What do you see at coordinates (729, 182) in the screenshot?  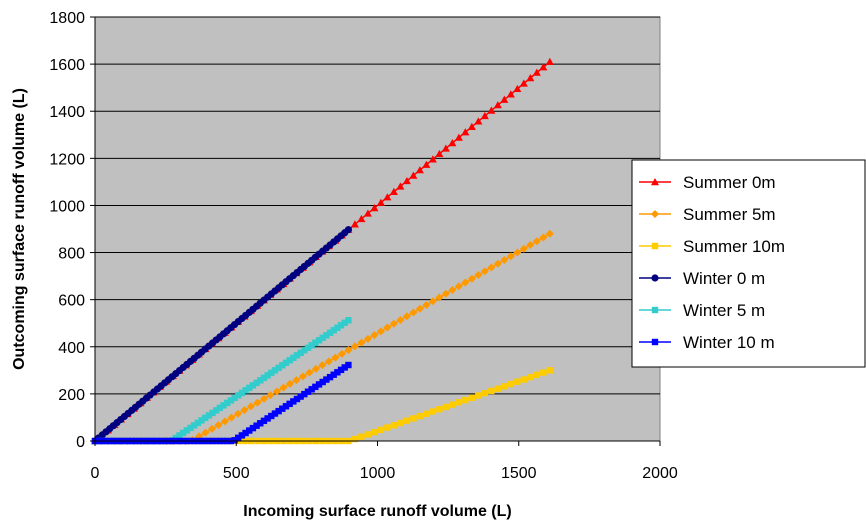 I see `legend-label: Summer 0m` at bounding box center [729, 182].